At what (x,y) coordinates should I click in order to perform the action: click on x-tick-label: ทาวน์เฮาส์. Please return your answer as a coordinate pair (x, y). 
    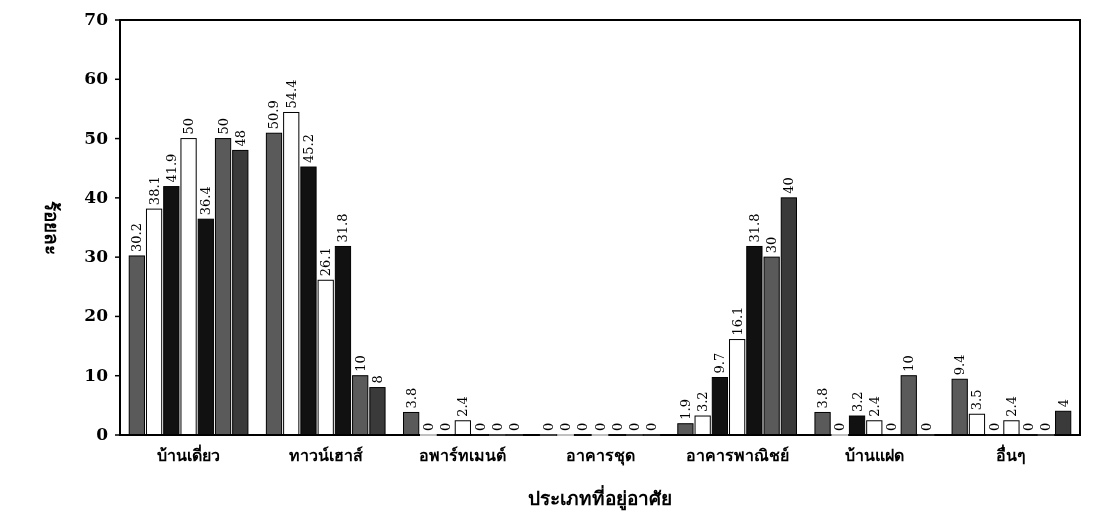
    Looking at the image, I should click on (325, 455).